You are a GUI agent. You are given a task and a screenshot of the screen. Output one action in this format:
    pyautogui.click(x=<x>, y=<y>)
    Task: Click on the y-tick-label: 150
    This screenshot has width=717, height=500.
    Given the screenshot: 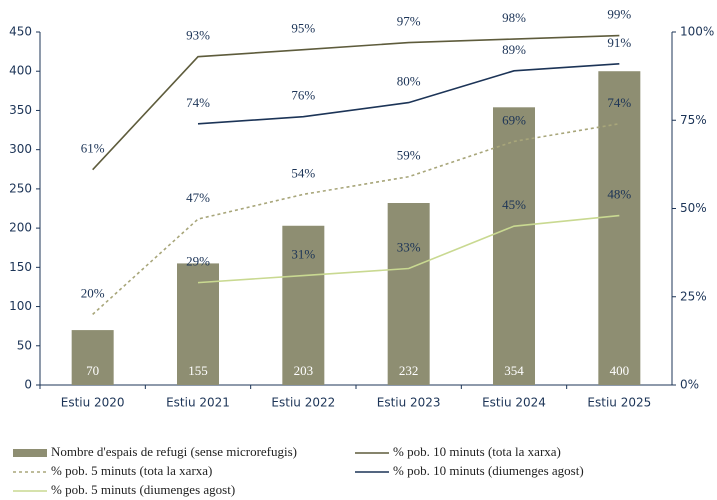 What is the action you would take?
    pyautogui.click(x=20, y=267)
    